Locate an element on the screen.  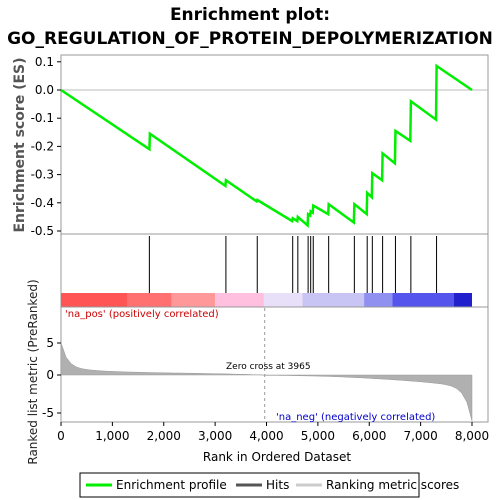
xtick-label: 7,000 is located at coordinates (420, 436).